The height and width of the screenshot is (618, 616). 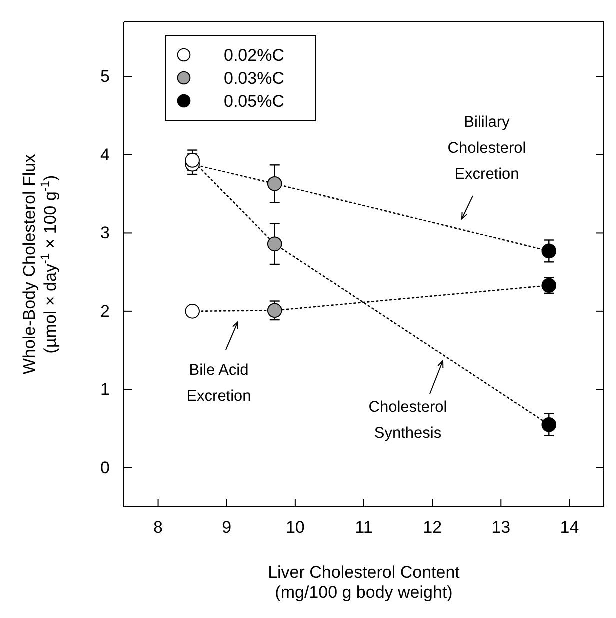 I want to click on y-tick-label: 0, so click(x=105, y=468).